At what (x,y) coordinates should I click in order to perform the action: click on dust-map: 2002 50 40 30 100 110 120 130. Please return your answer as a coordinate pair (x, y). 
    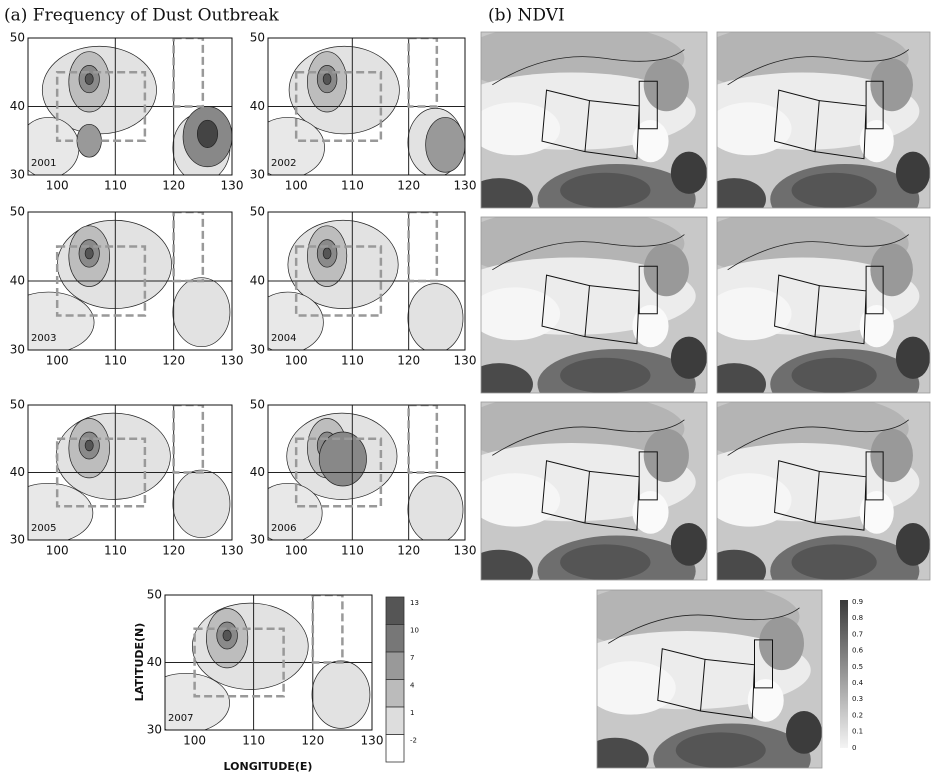
    Looking at the image, I should click on (363, 112).